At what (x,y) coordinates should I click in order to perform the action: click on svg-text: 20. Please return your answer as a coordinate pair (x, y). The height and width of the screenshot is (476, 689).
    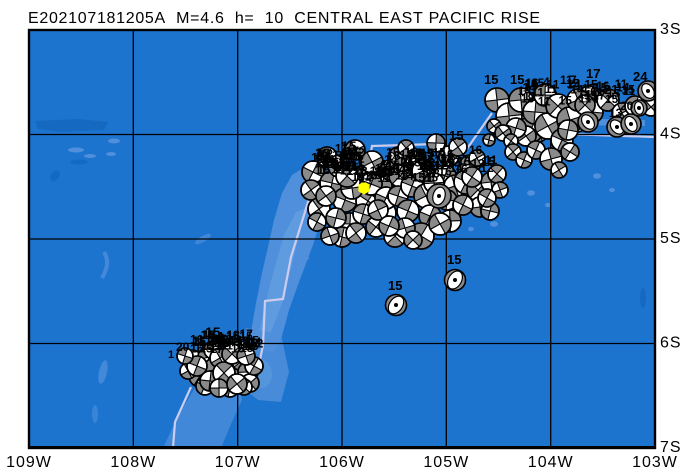
    Looking at the image, I should click on (183, 347).